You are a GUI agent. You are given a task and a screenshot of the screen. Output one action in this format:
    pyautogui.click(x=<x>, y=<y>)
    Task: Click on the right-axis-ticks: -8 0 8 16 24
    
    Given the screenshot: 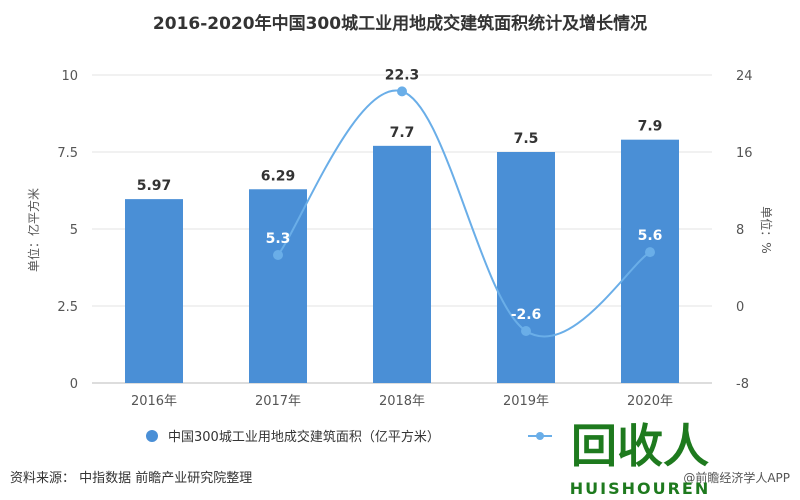 What is the action you would take?
    pyautogui.click(x=744, y=230)
    